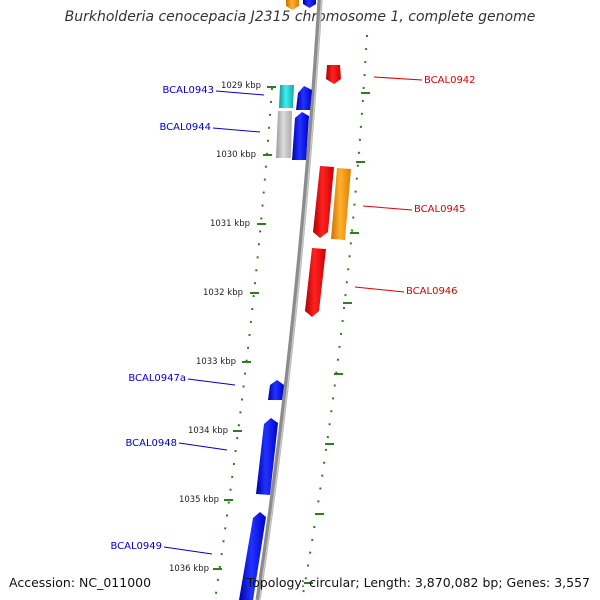 Image resolution: width=600 pixels, height=600 pixels. I want to click on genome-backbone, so click(289, 300).